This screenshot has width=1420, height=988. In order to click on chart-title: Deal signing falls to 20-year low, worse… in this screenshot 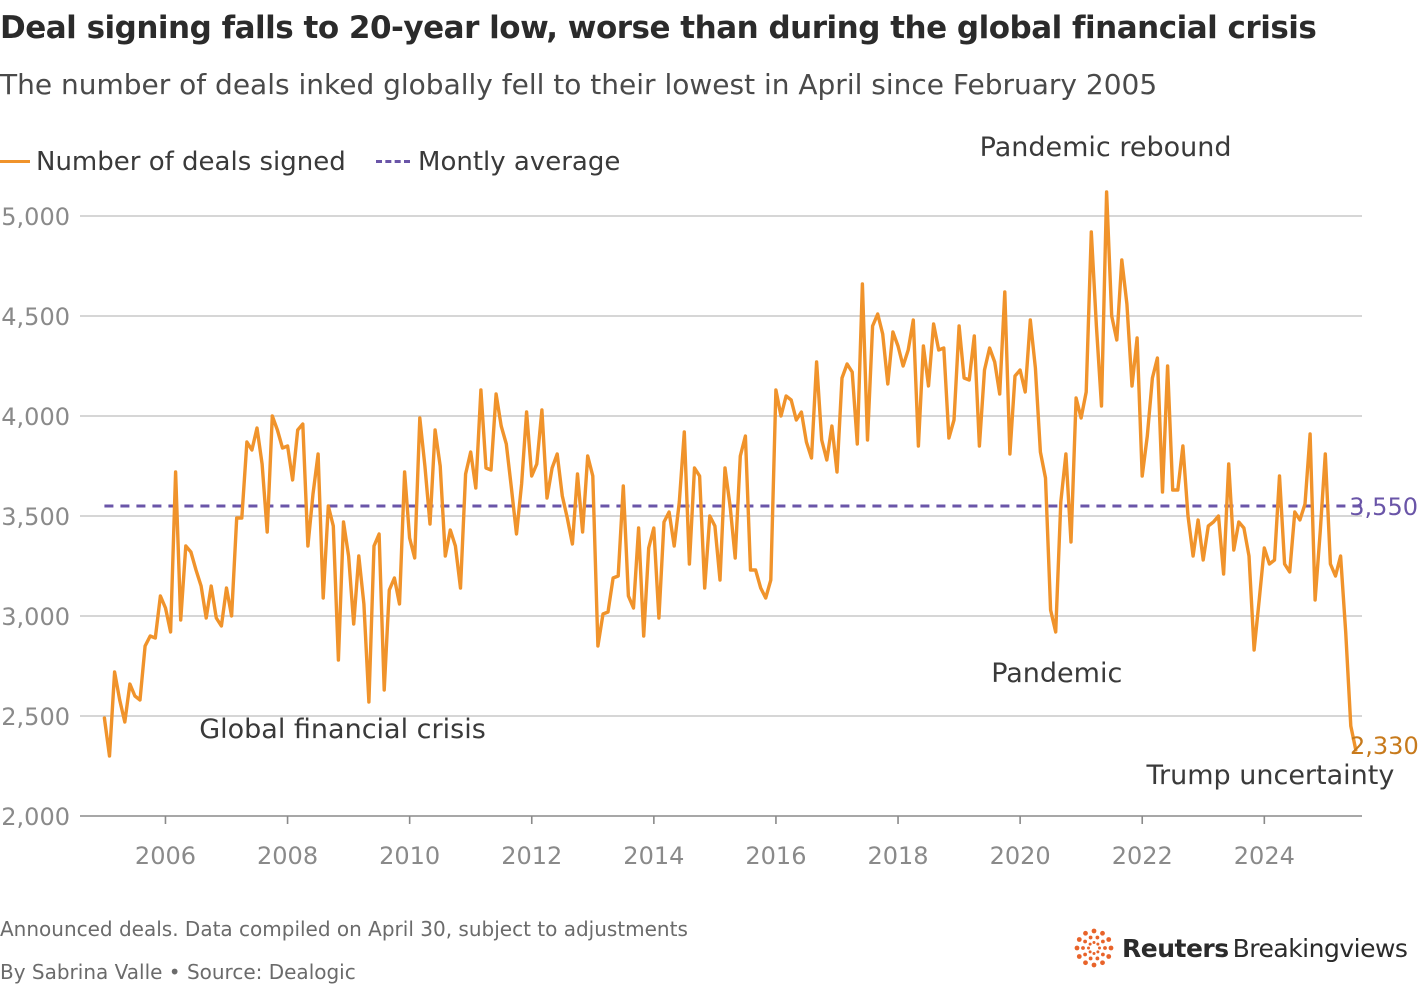, I will do `click(658, 28)`.